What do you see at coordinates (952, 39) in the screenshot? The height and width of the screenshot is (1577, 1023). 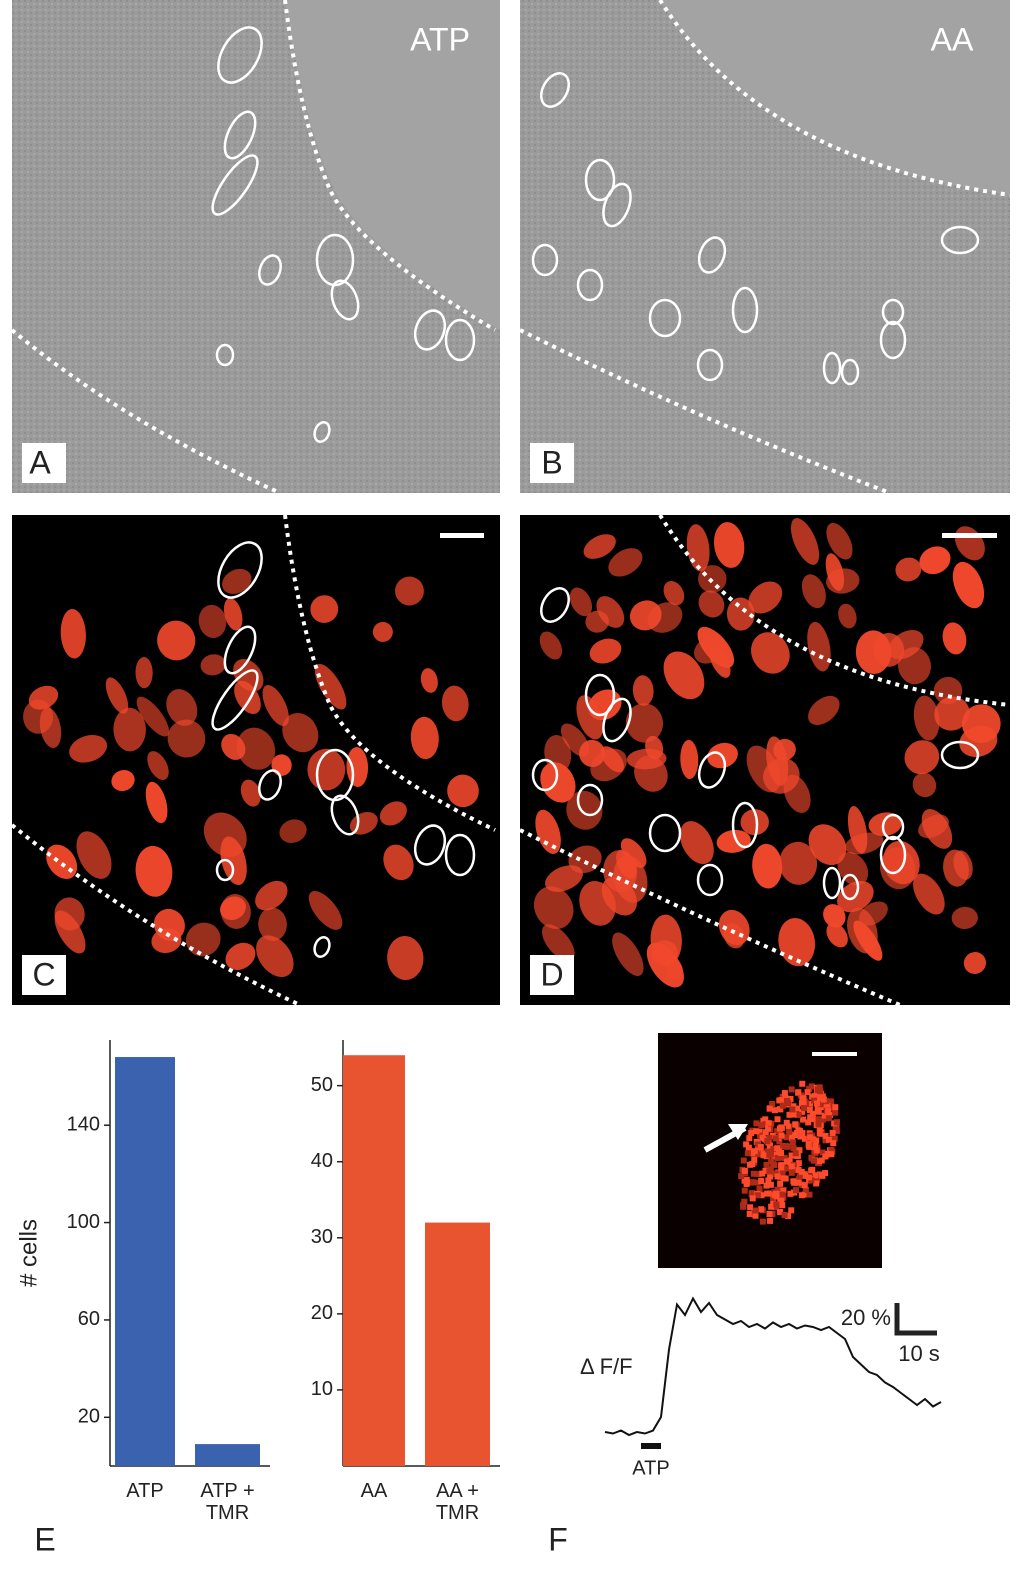 I see `panel-label: AA` at bounding box center [952, 39].